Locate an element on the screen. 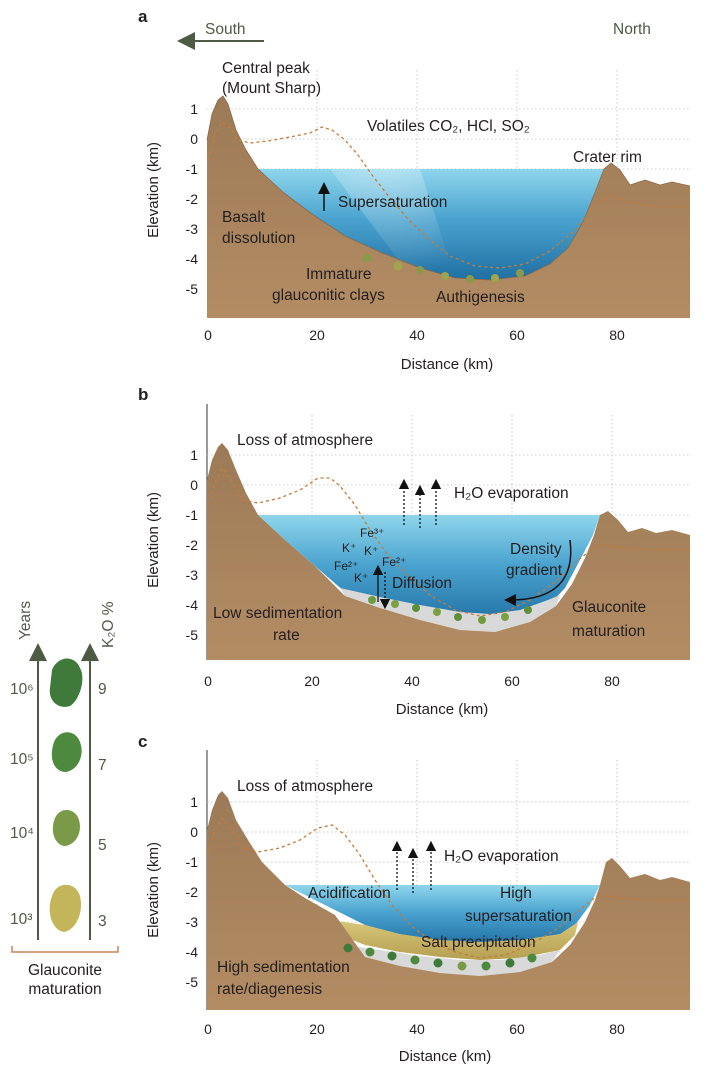  density-arrow is located at coordinates (538, 572).